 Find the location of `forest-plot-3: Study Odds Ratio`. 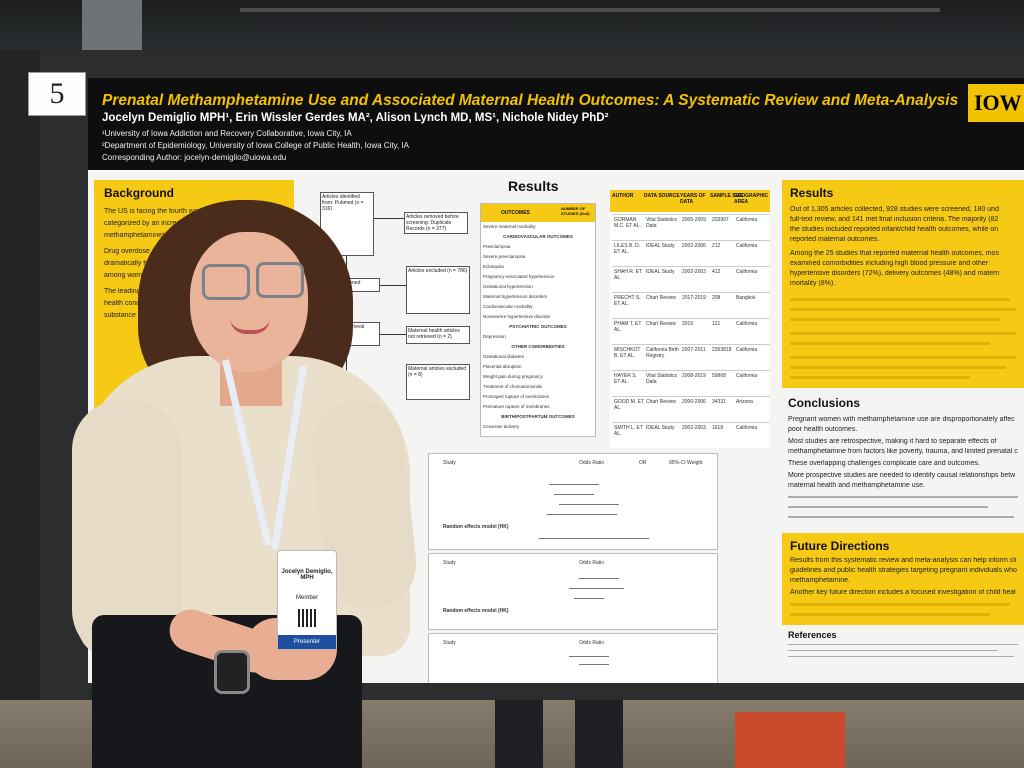

forest-plot-3: Study Odds Ratio is located at coordinates (573, 658).